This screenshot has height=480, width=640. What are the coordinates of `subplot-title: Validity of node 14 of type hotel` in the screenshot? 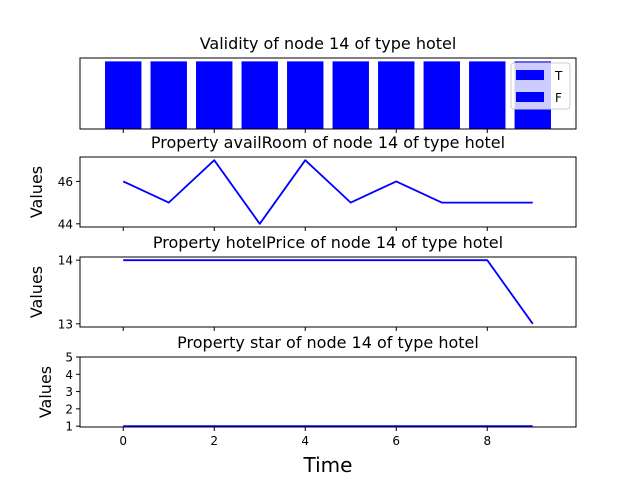 It's located at (328, 43).